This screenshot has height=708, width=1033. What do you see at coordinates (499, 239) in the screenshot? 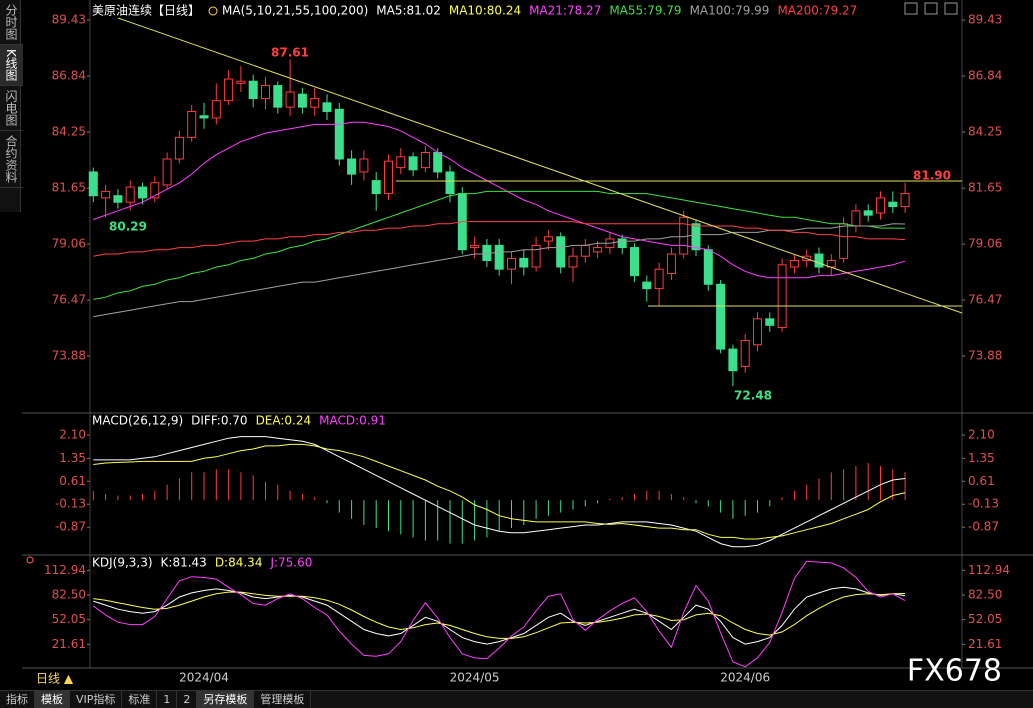
I see `ma-line` at bounding box center [499, 239].